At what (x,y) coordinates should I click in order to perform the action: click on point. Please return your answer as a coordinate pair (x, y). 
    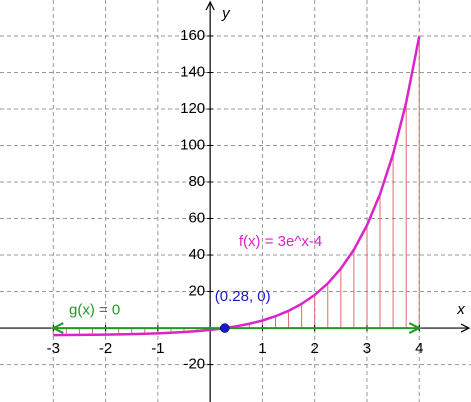
    Looking at the image, I should click on (225, 328).